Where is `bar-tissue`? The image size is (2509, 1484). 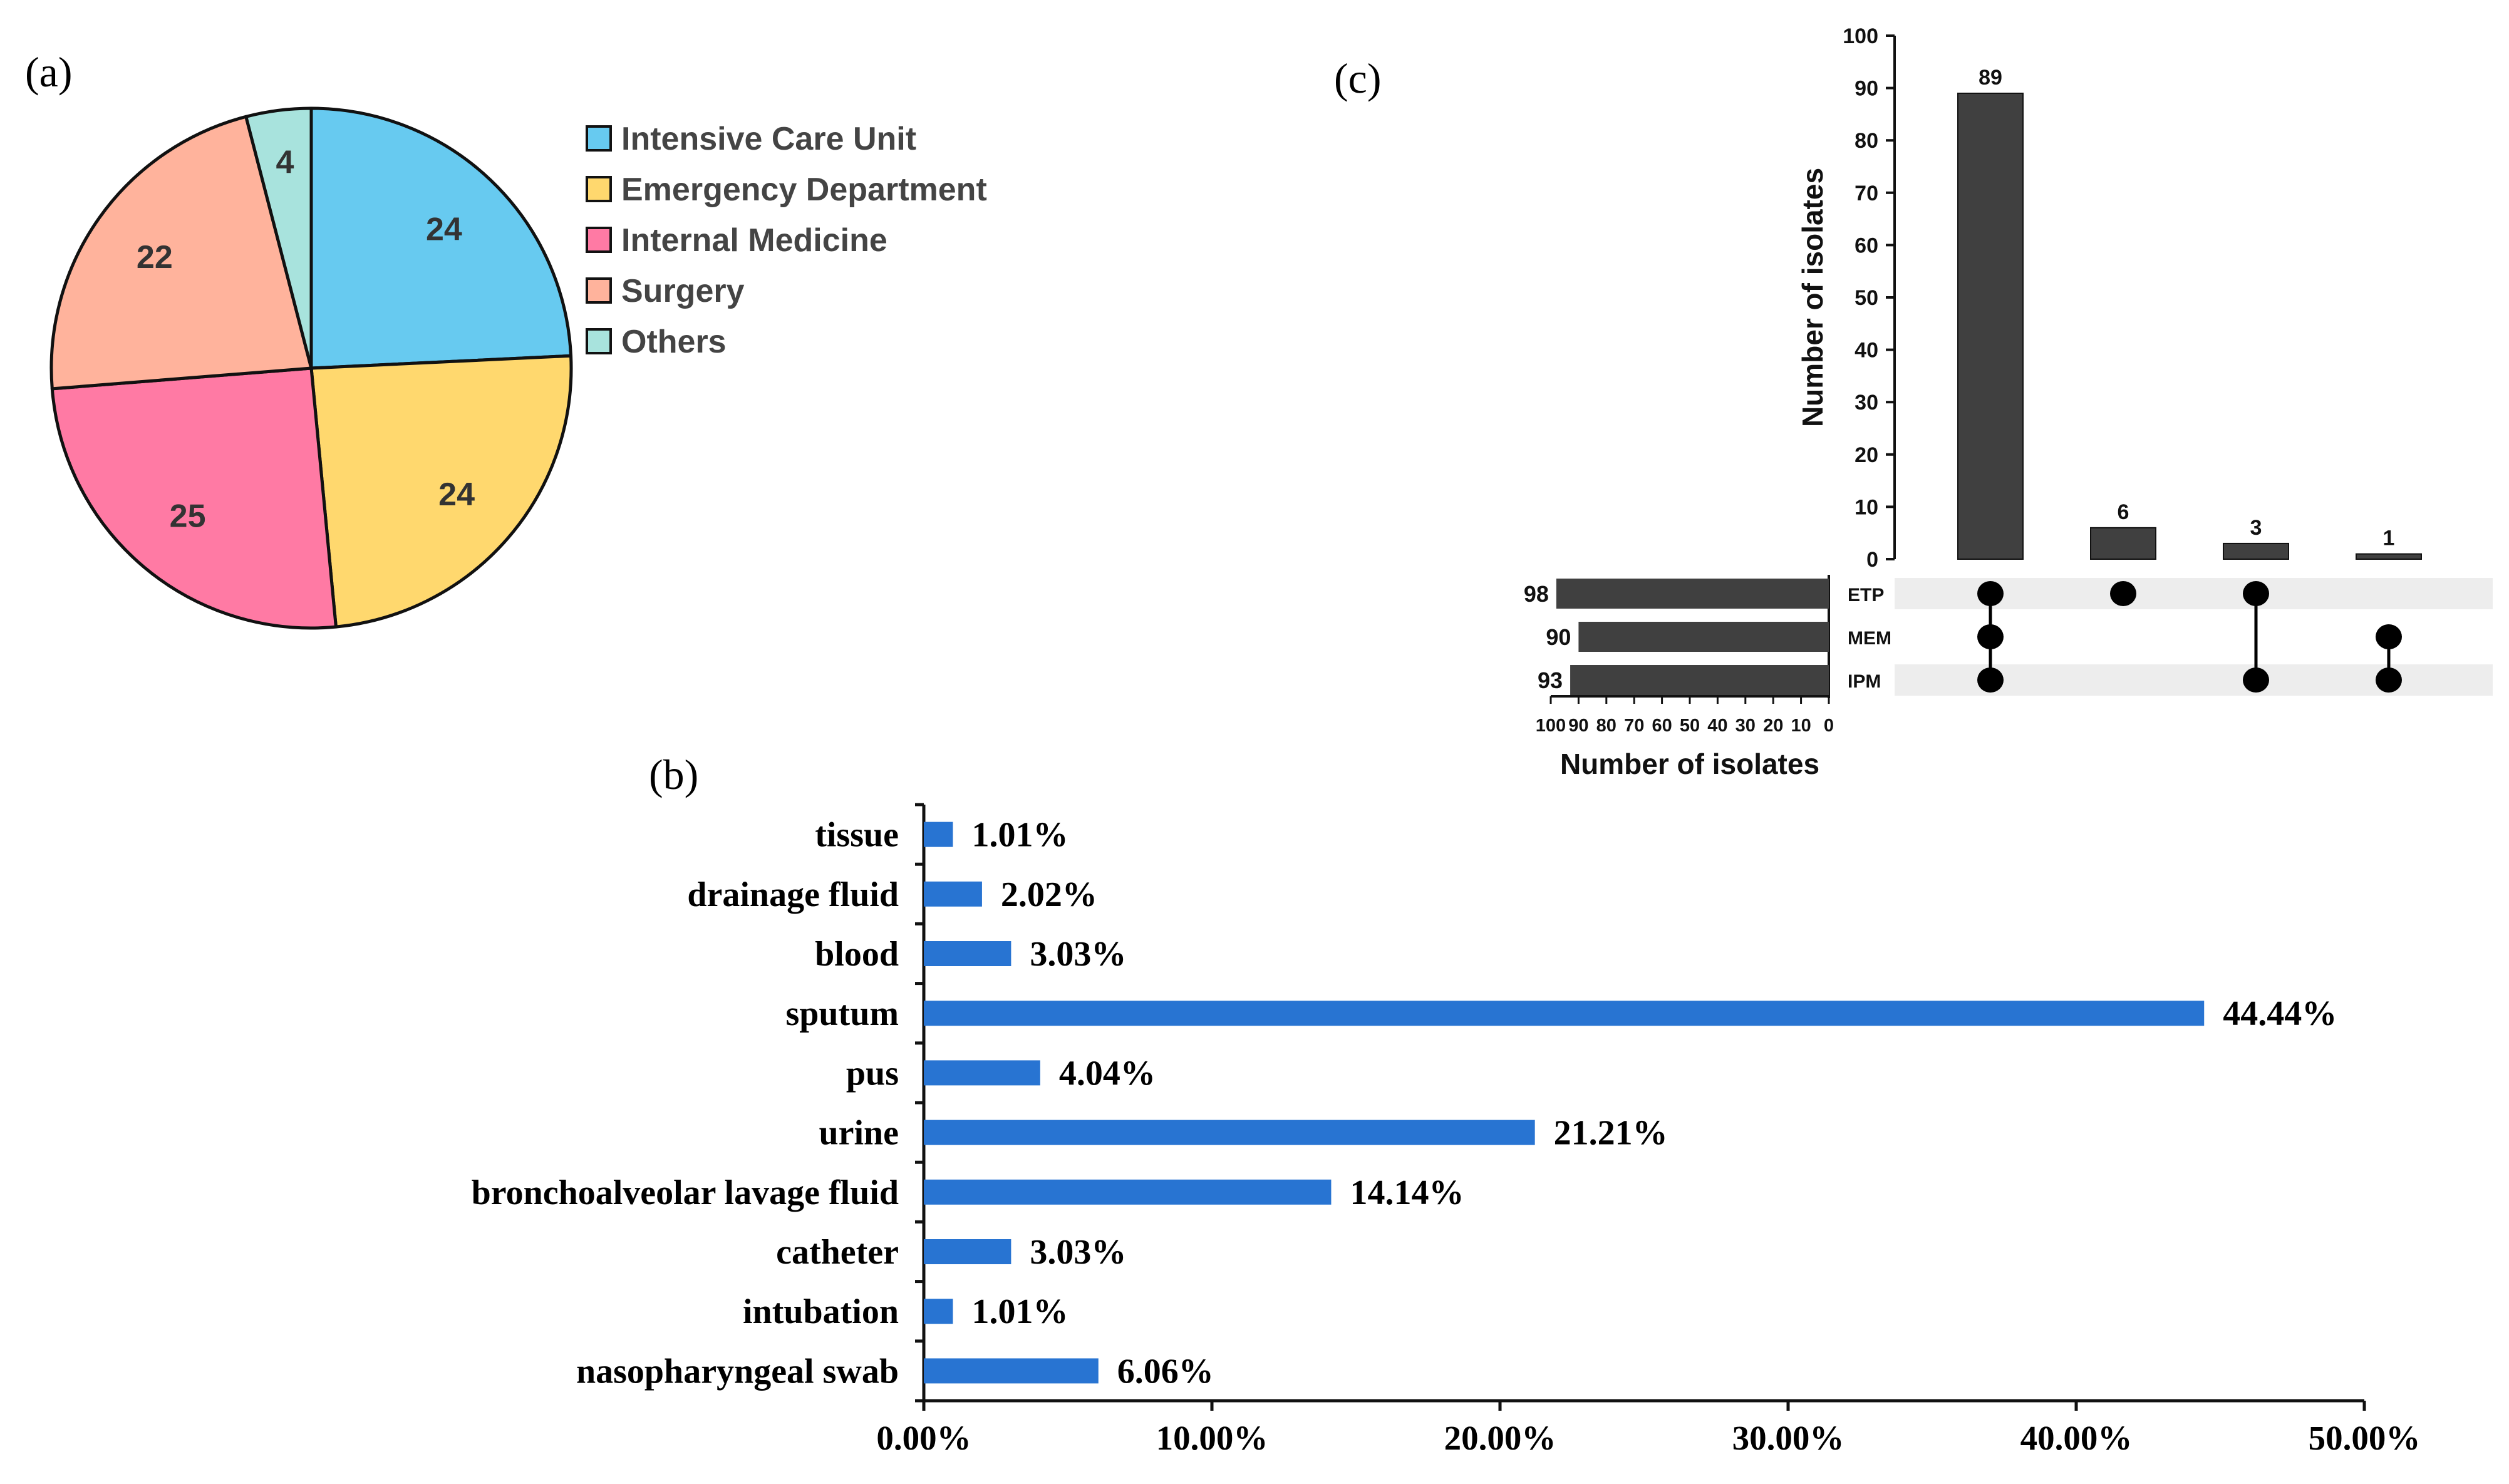 bar-tissue is located at coordinates (938, 834).